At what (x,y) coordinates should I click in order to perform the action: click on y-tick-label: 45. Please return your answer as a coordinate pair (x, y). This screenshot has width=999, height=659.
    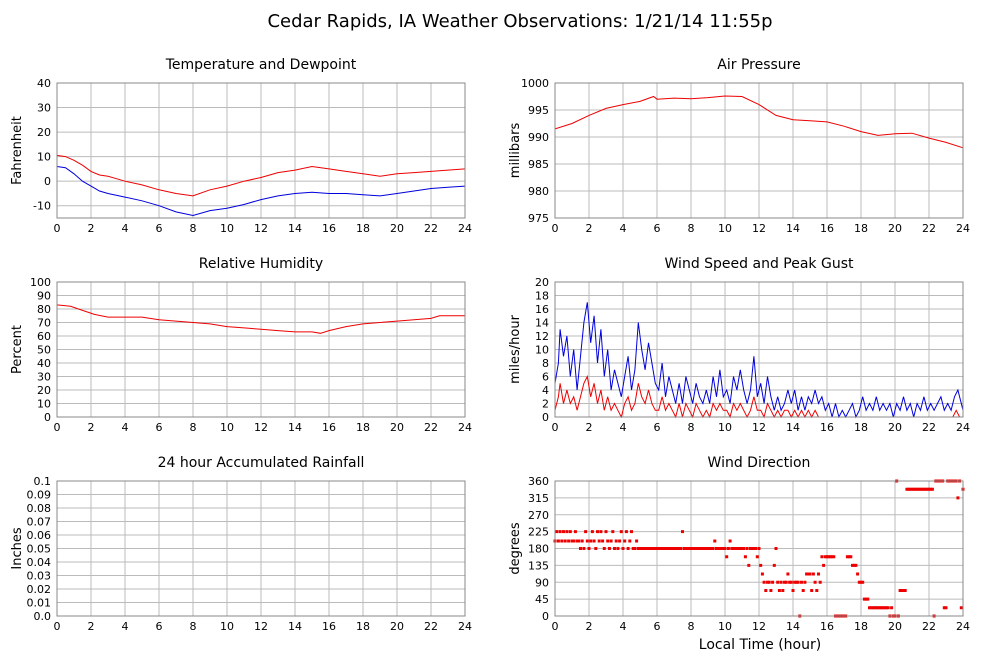
    Looking at the image, I should click on (542, 599).